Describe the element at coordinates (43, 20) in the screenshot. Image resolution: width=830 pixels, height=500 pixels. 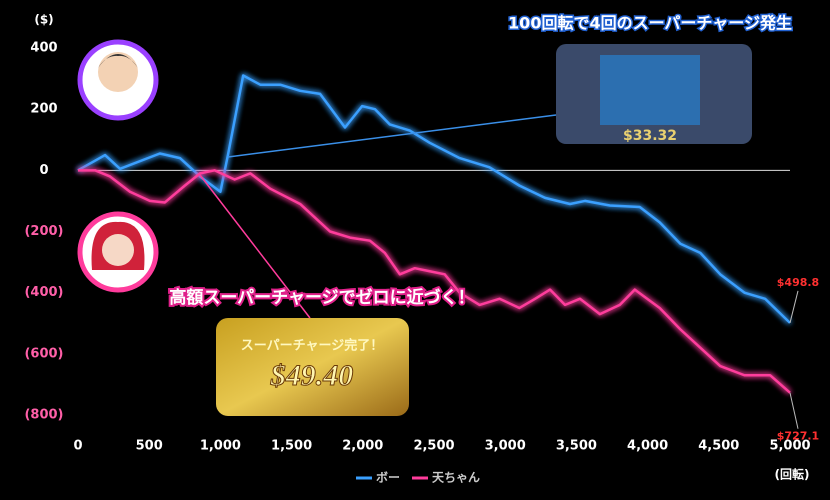
I see `y-unit: ($)` at that location.